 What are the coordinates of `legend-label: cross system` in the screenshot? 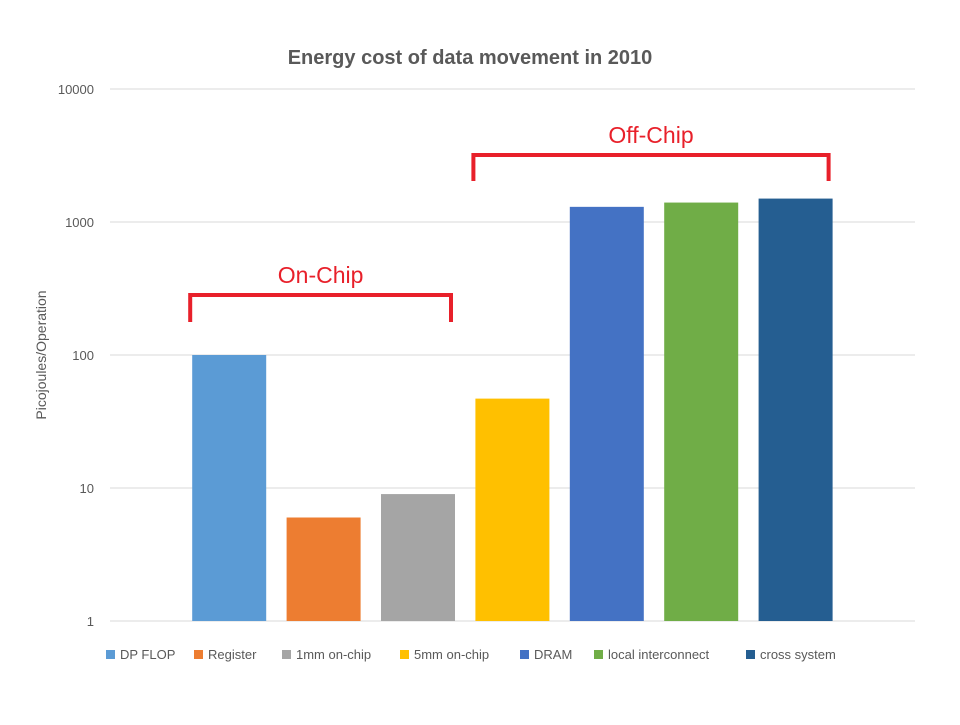 It's located at (798, 654).